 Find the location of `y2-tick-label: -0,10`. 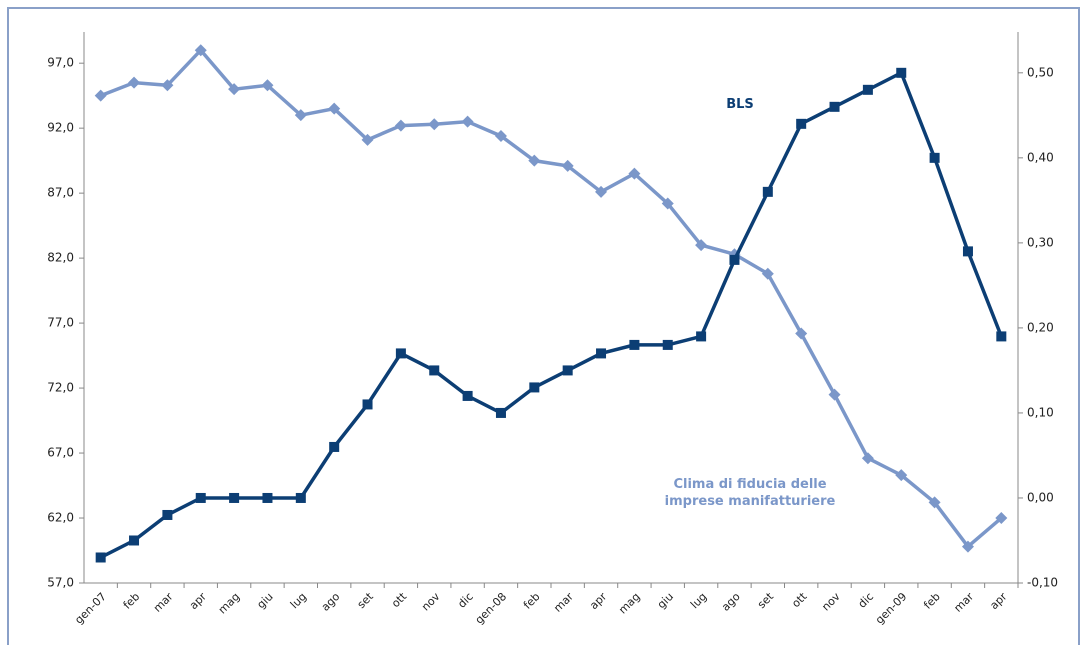

y2-tick-label: -0,10 is located at coordinates (1042, 583).